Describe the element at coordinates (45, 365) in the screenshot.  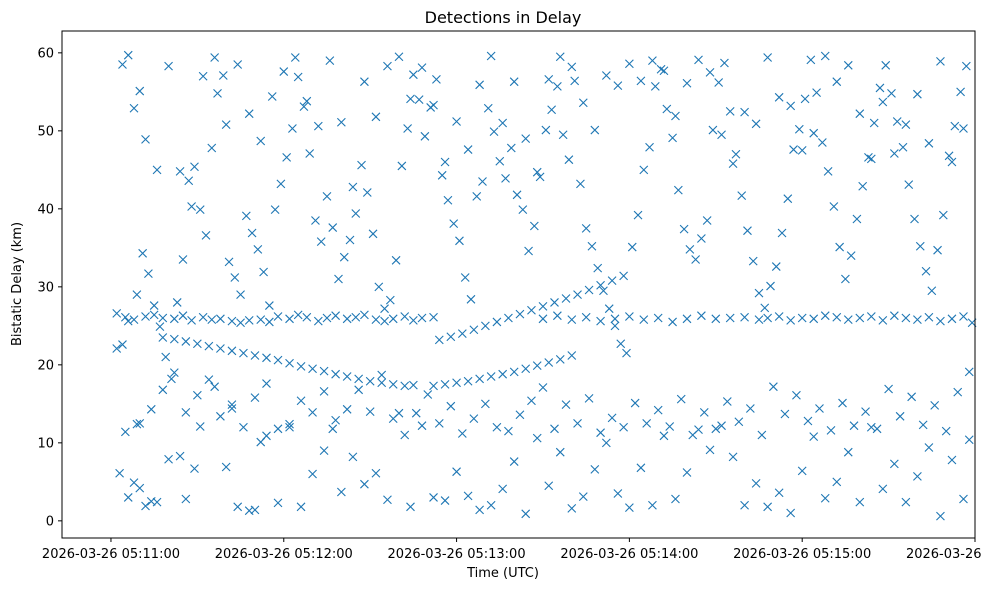
I see `y-tick-label: 20` at that location.